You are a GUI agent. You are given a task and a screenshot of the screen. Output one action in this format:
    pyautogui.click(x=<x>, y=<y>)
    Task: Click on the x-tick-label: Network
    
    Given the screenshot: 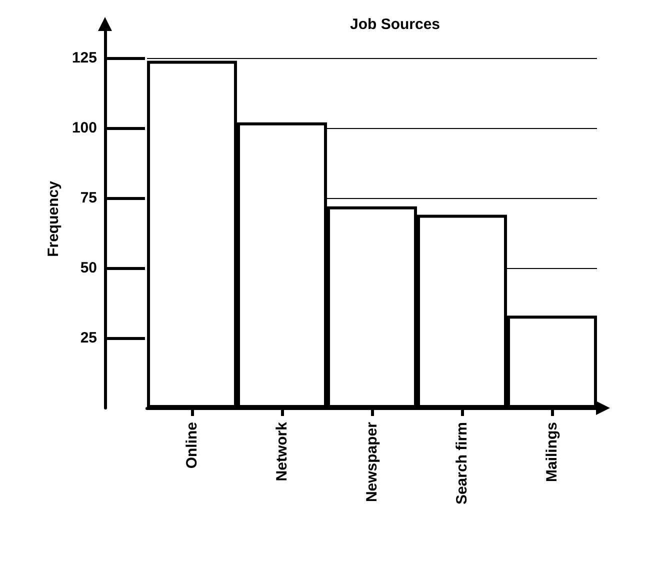 What is the action you would take?
    pyautogui.click(x=282, y=451)
    